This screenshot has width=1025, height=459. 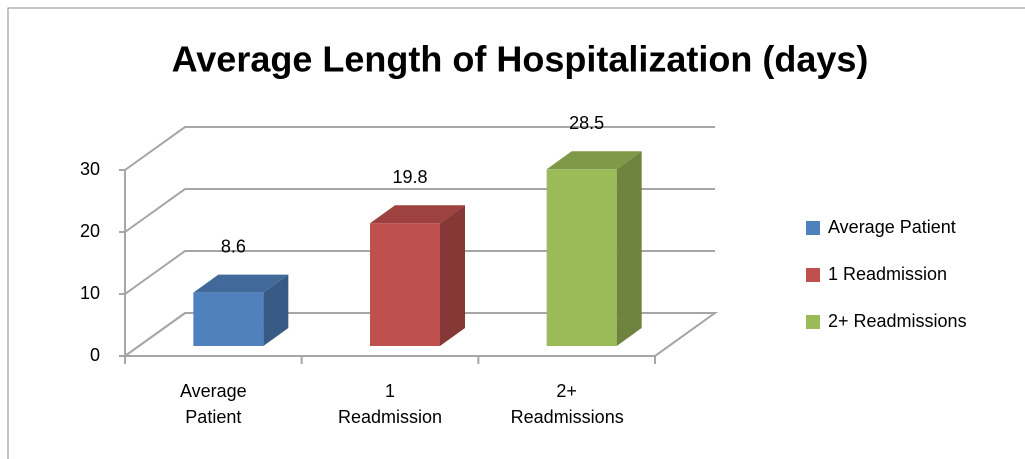 What do you see at coordinates (409, 177) in the screenshot?
I see `data-label: 19.8` at bounding box center [409, 177].